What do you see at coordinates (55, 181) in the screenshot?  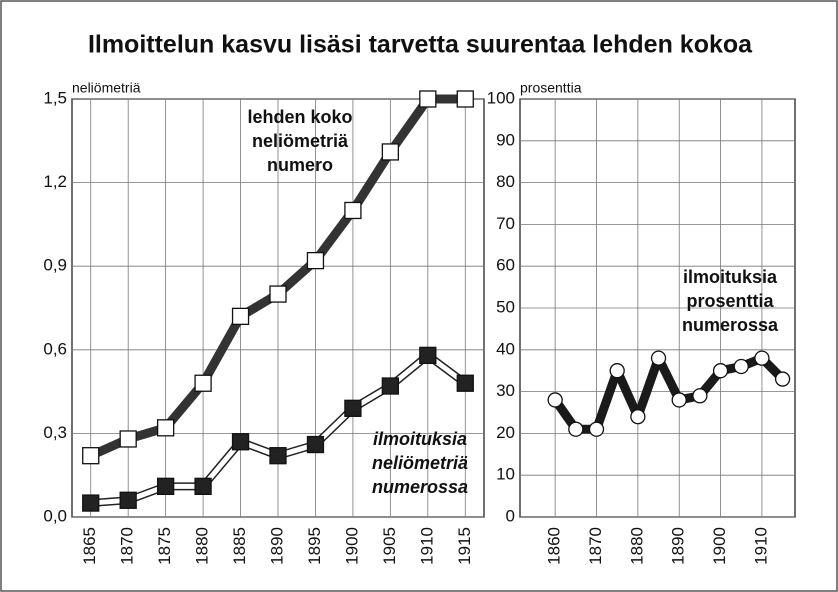 I see `y-tick-label: 1,2` at bounding box center [55, 181].